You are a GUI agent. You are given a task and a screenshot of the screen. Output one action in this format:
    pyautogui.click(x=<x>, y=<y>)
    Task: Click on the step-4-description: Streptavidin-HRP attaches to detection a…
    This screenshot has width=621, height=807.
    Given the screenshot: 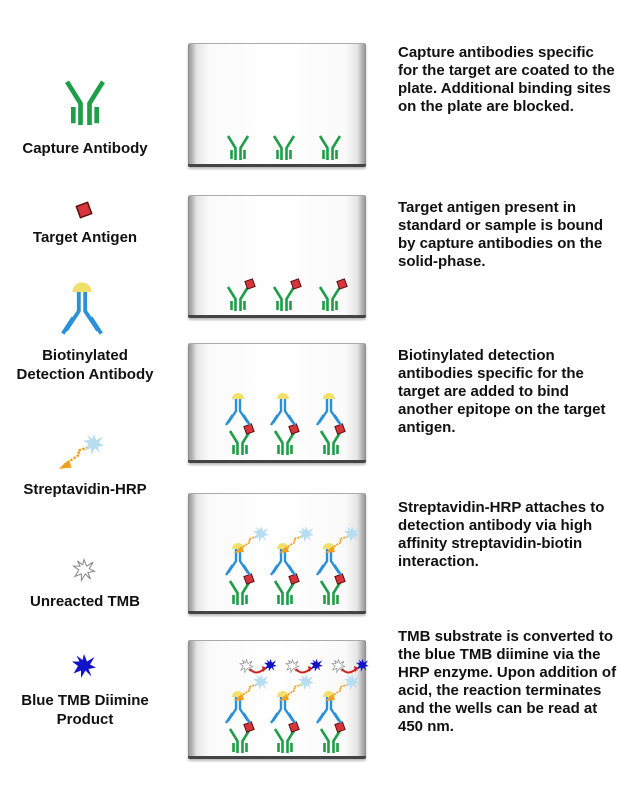 What is the action you would take?
    pyautogui.click(x=501, y=534)
    